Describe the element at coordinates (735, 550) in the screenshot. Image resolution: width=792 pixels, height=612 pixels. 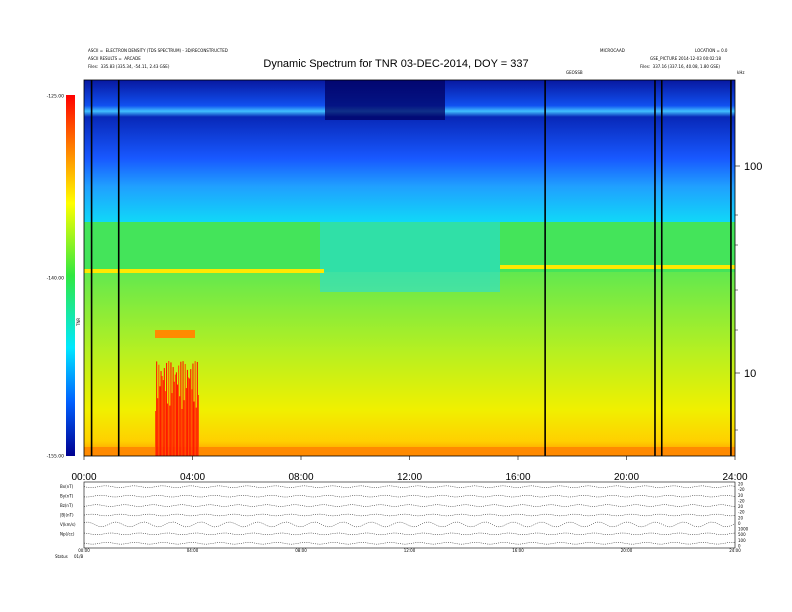
I see `panel-time-label: 24:00` at that location.